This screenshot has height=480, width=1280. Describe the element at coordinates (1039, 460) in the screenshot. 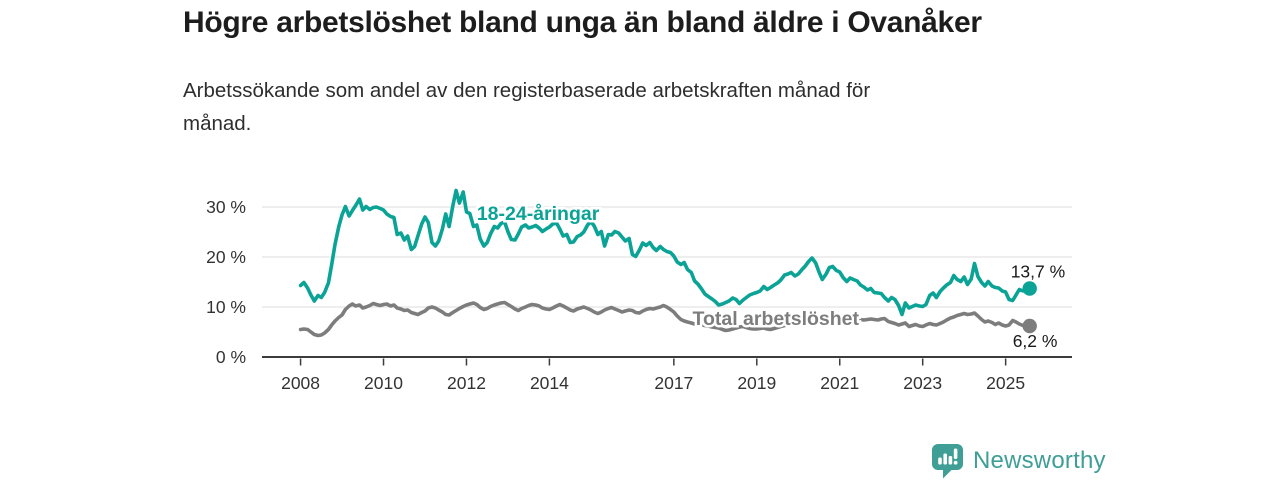

I see `newsworthy-logo-text: Newsworthy` at that location.